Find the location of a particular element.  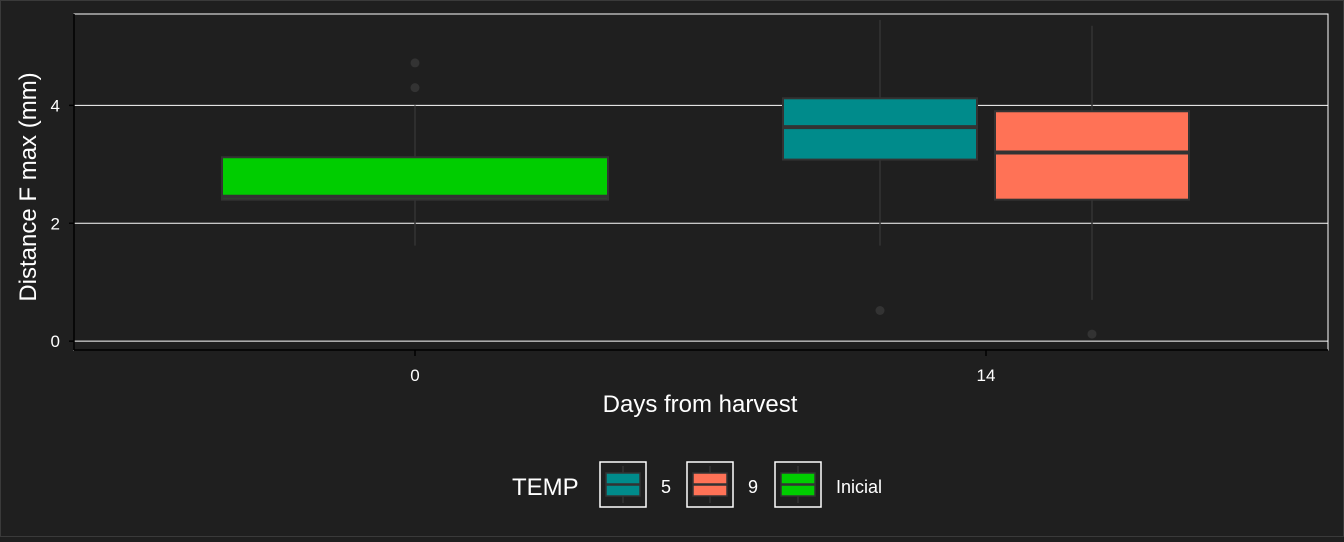

y-tick-label-4: 4 is located at coordinates (55, 105).